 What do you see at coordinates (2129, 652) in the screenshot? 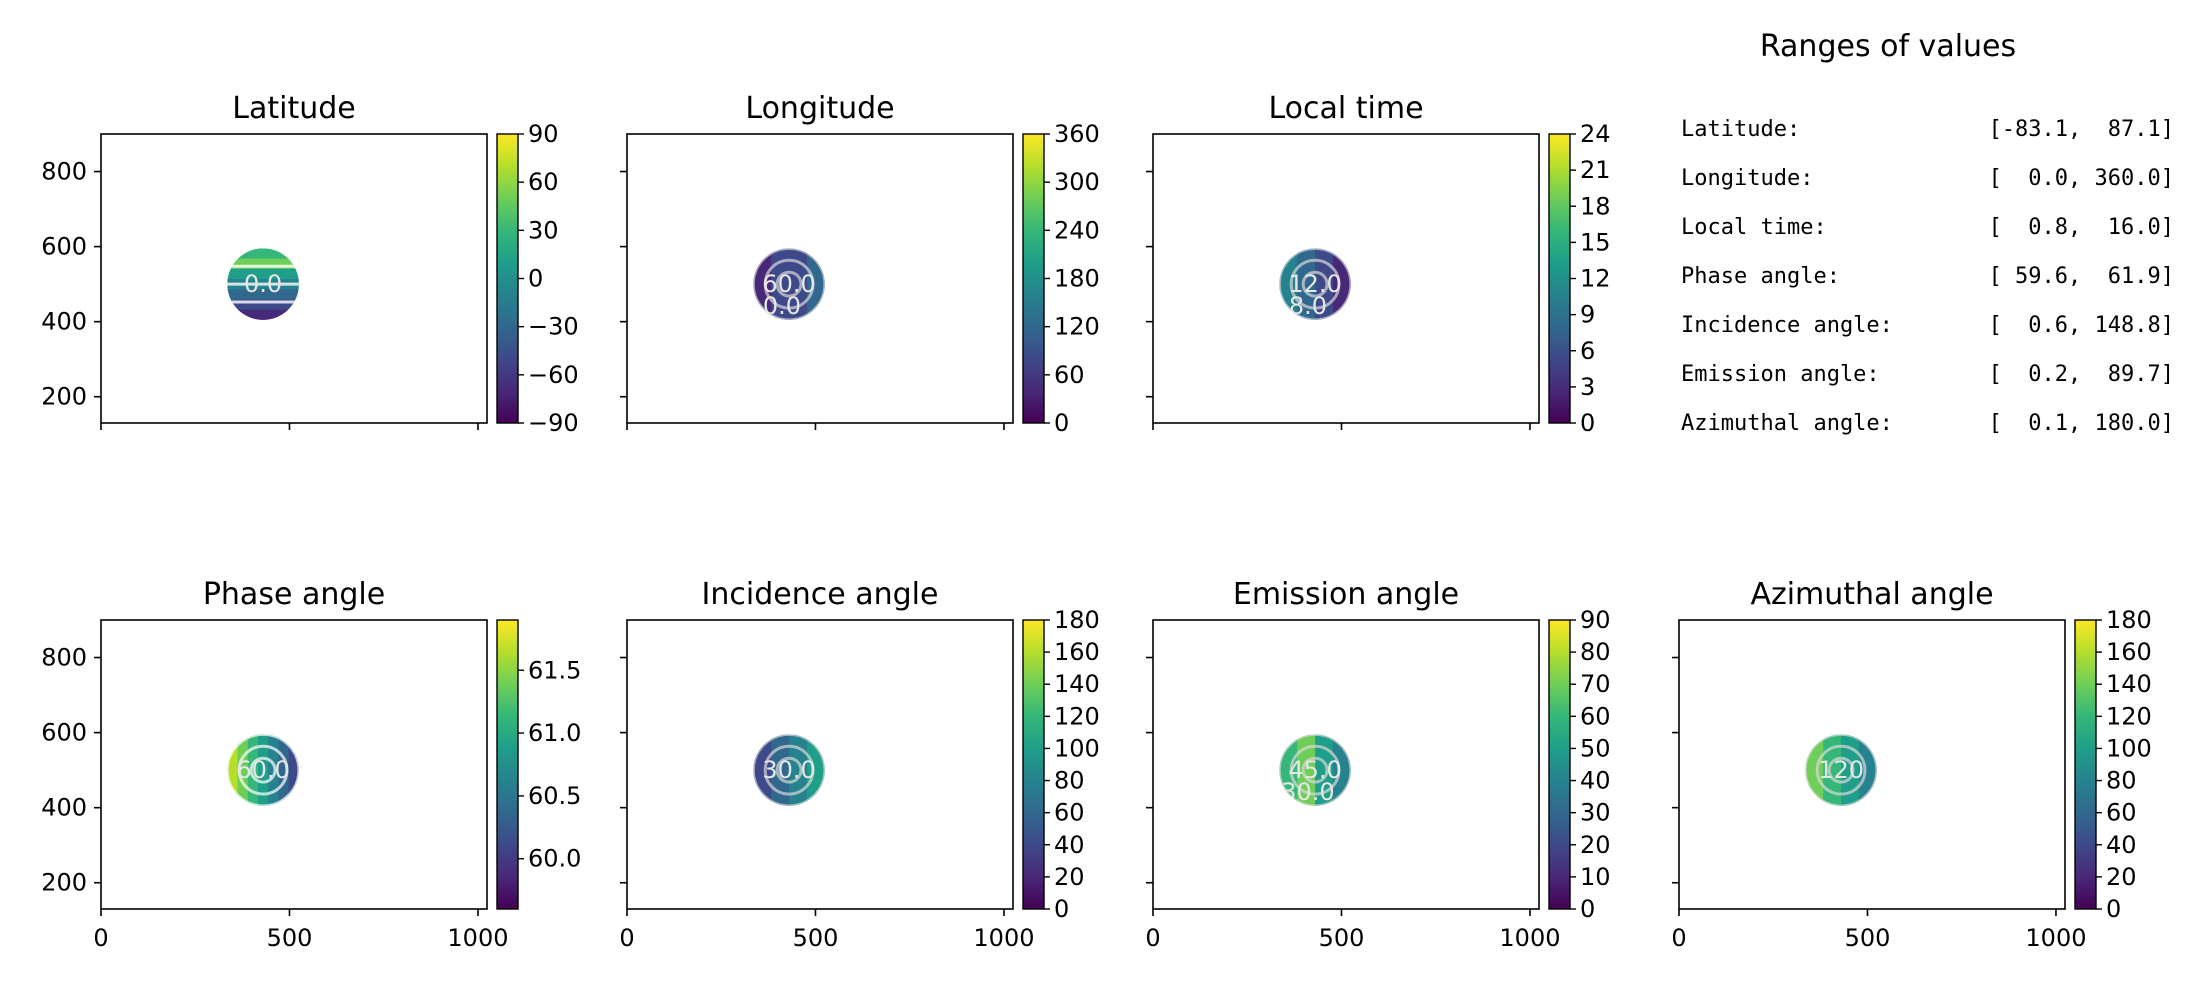
I see `colorbar-tick-label: 160` at bounding box center [2129, 652].